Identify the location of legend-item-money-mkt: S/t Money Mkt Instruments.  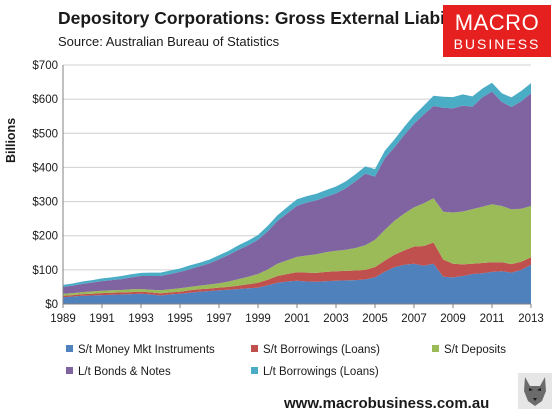
(140, 350).